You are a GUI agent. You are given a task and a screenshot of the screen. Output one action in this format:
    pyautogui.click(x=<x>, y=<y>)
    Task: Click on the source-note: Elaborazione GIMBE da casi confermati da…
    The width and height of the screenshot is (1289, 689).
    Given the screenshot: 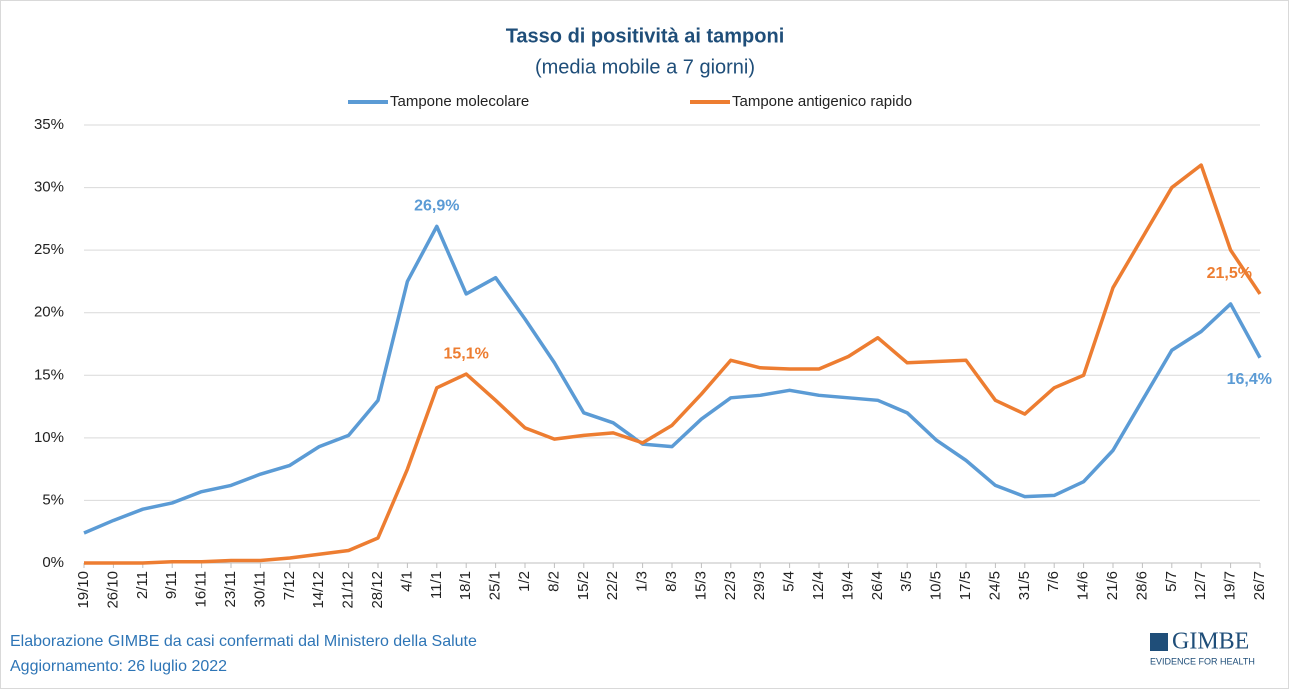 What is the action you would take?
    pyautogui.click(x=243, y=641)
    